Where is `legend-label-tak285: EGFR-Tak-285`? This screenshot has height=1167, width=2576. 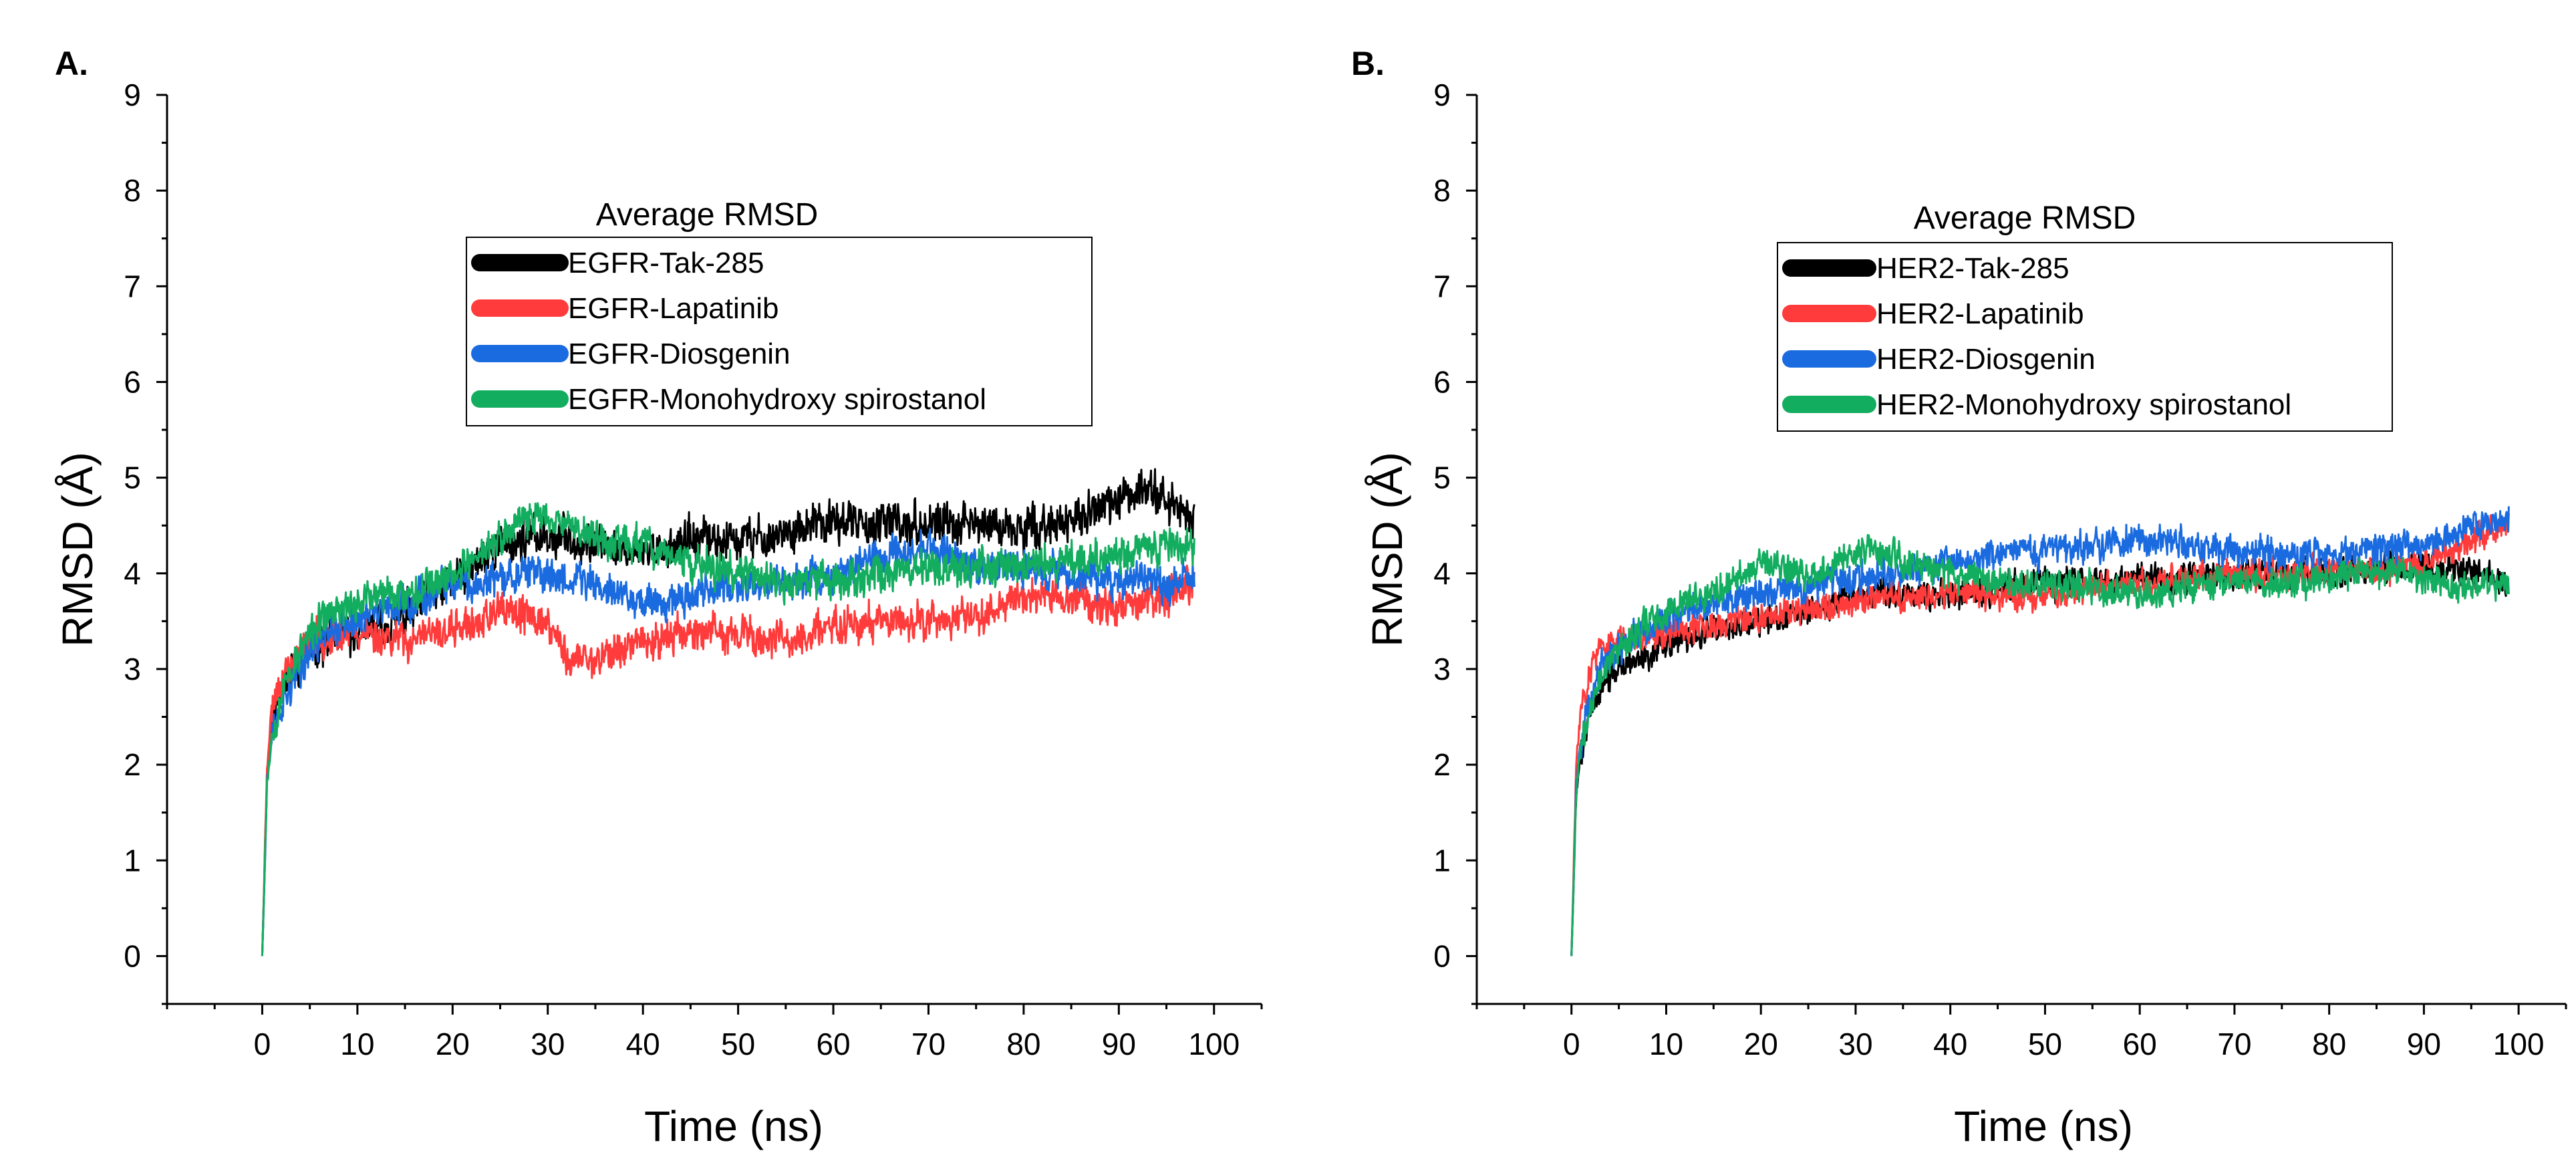 legend-label-tak285: EGFR-Tak-285 is located at coordinates (666, 263).